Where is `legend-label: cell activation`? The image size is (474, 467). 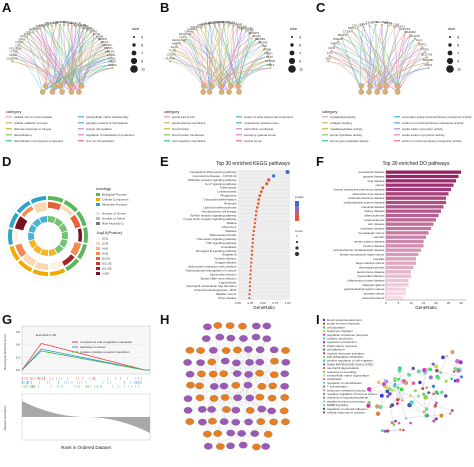 legend-label: cell activation is located at coordinates (336, 327).